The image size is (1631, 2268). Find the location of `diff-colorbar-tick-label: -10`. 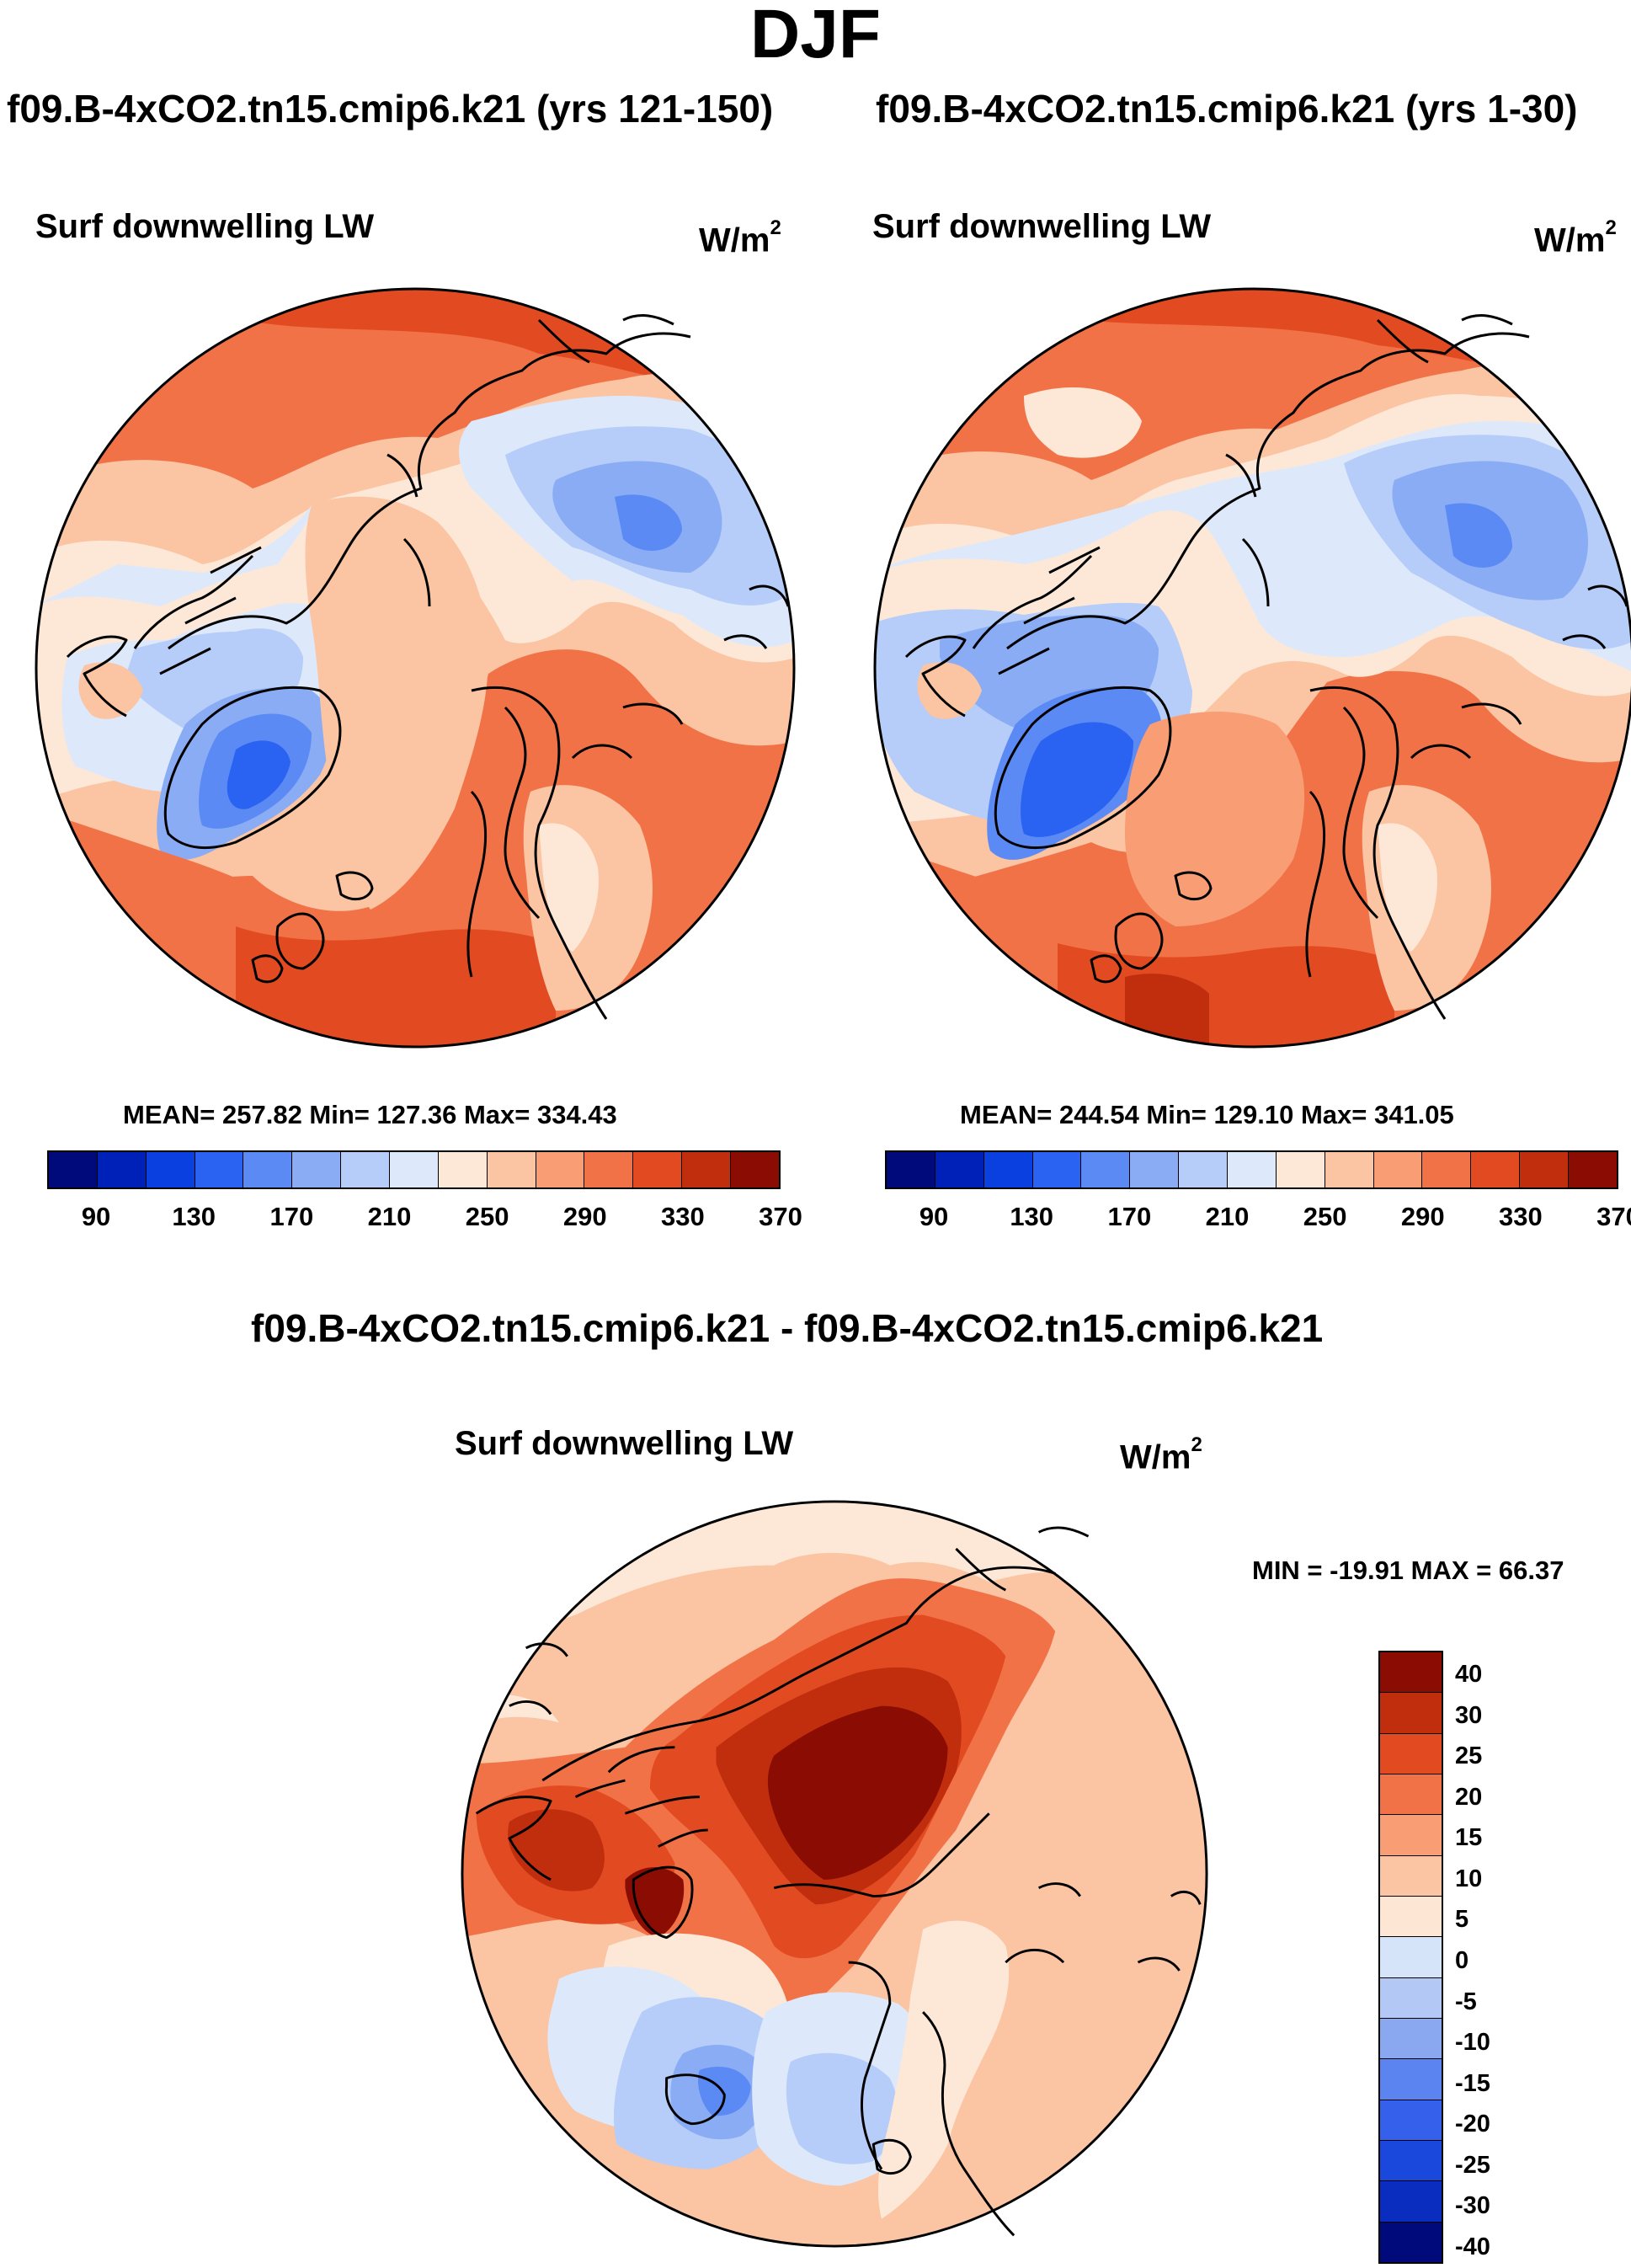

diff-colorbar-tick-label: -10 is located at coordinates (1472, 2043).